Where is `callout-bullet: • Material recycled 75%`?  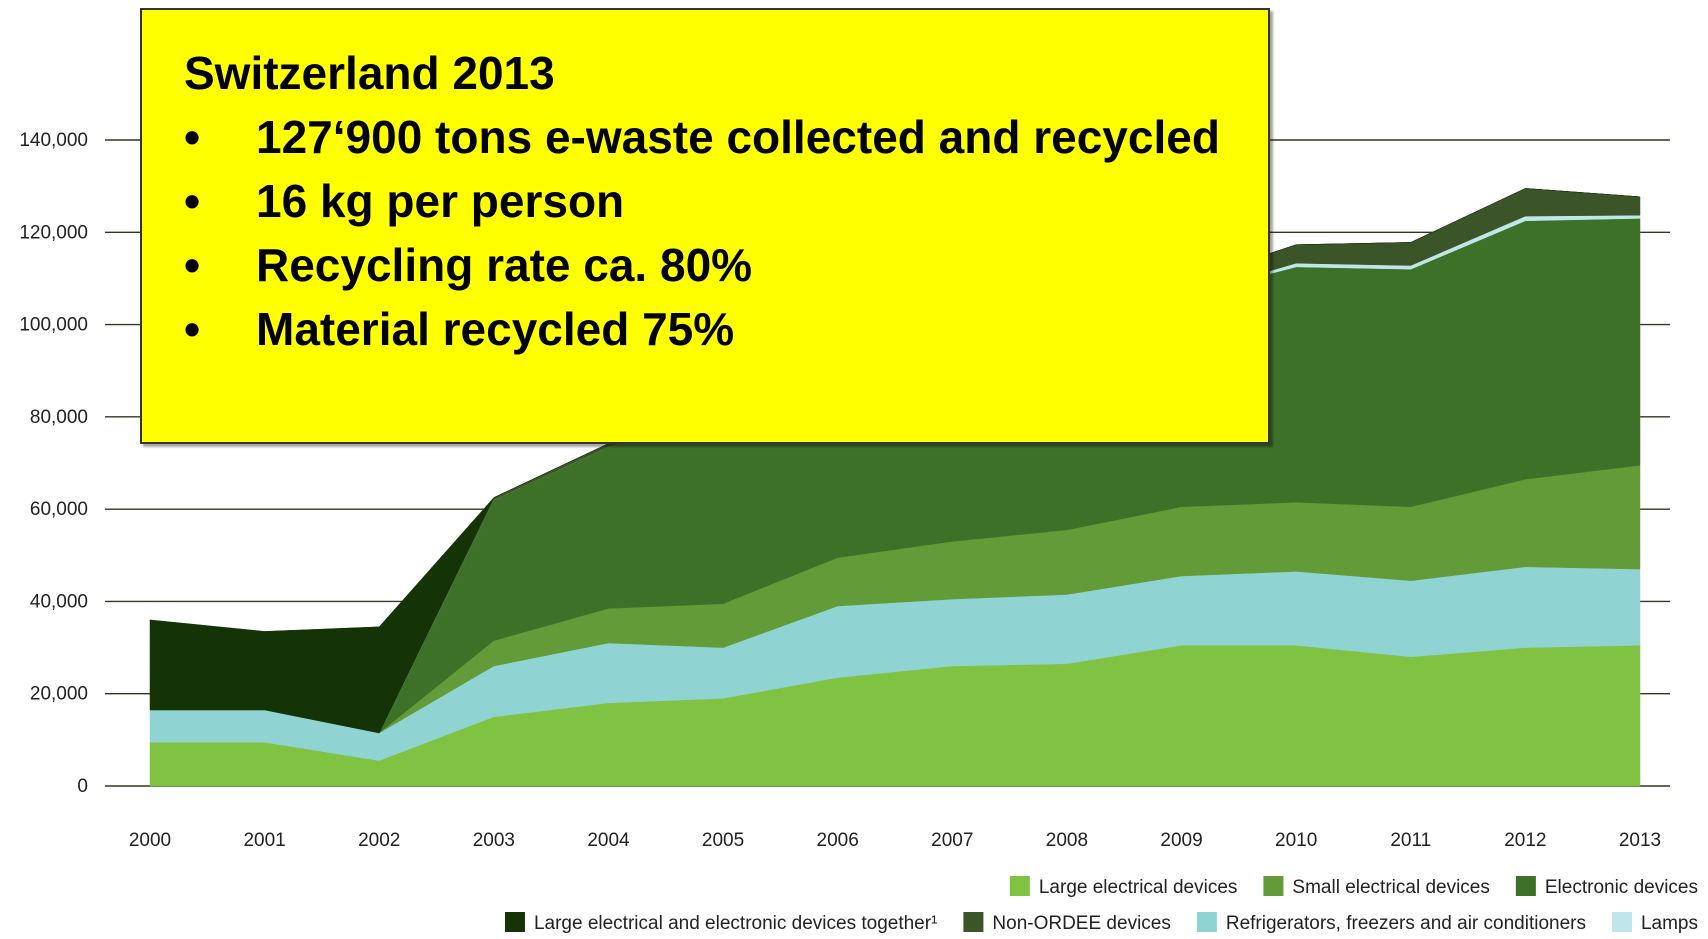 callout-bullet: • Material recycled 75% is located at coordinates (720, 329).